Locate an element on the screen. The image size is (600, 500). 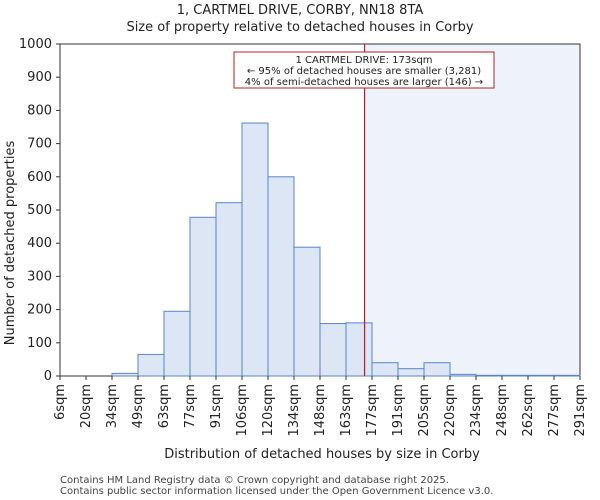
y-tick-label: 600 is located at coordinates (39, 177).